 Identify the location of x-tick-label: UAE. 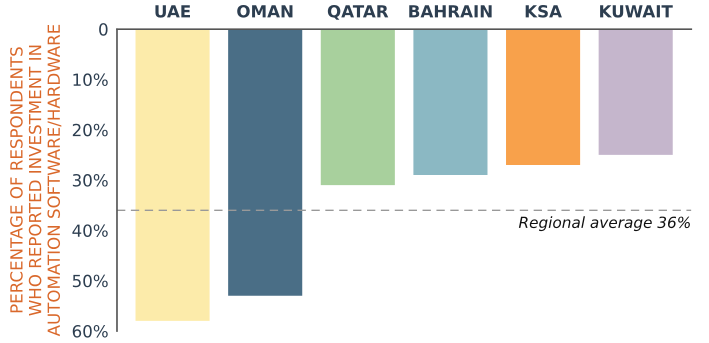
(172, 11).